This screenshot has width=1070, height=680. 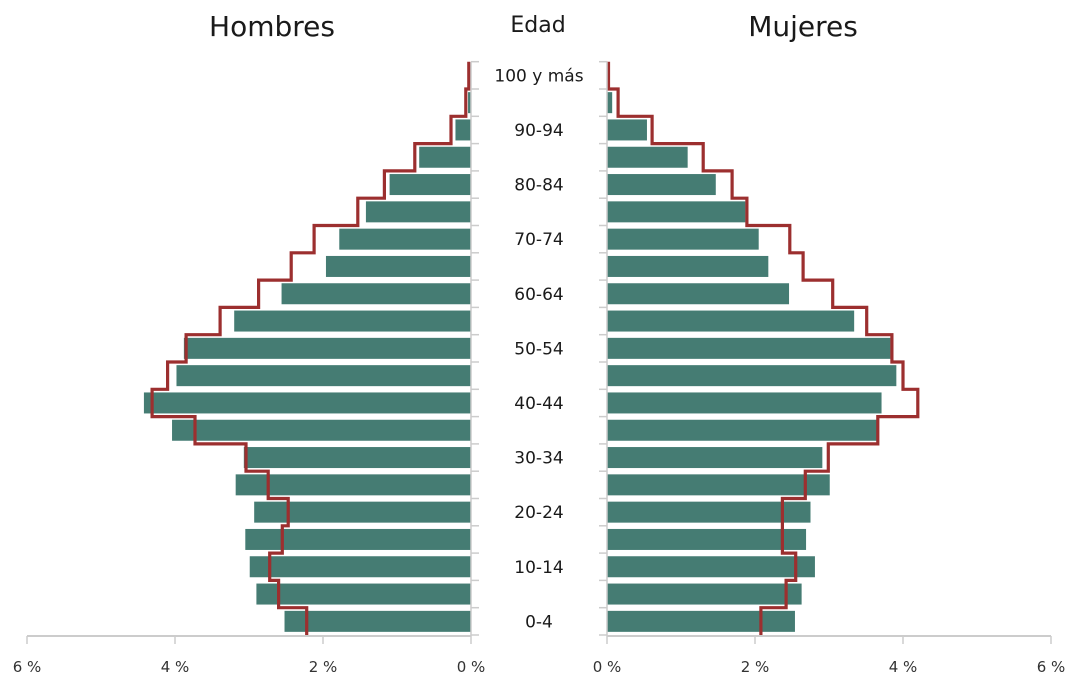 I want to click on x-tick-label-right: 2 %, so click(x=755, y=667).